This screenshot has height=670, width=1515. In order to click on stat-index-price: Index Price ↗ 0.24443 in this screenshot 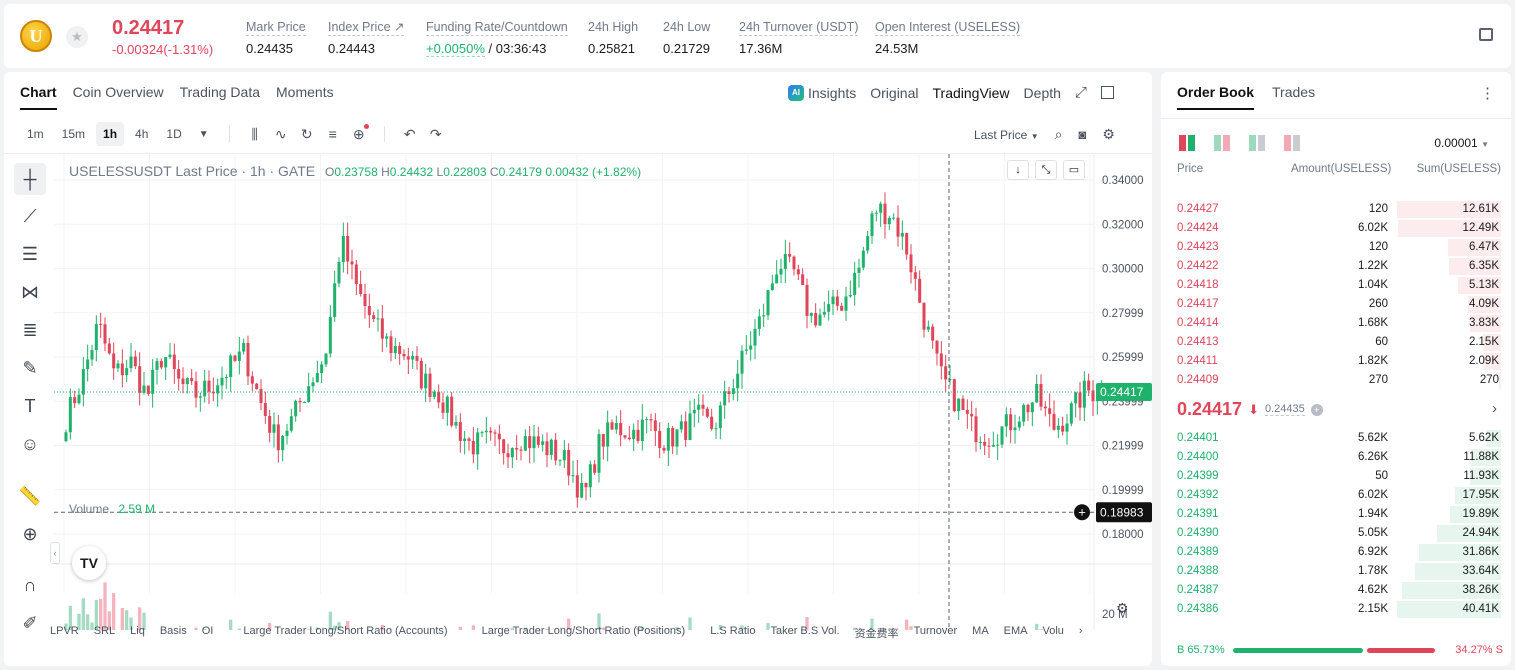, I will do `click(366, 38)`.